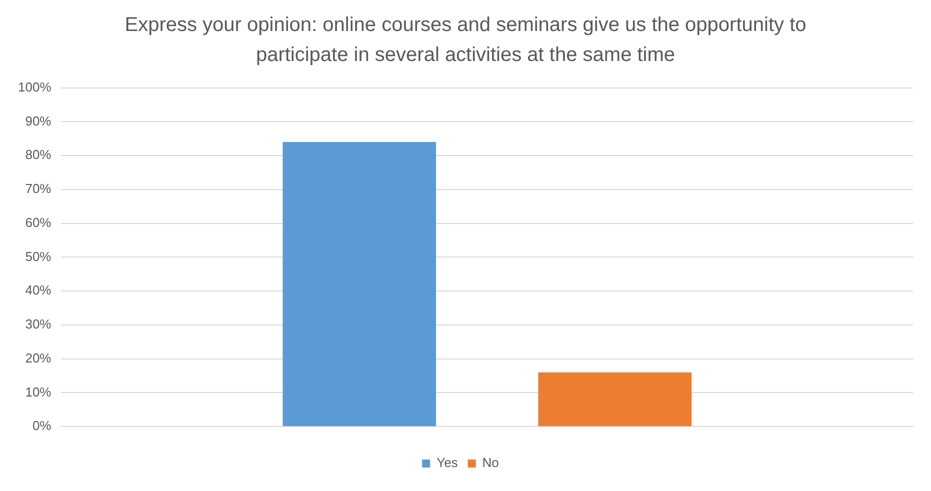 This screenshot has width=931, height=491. Describe the element at coordinates (38, 358) in the screenshot. I see `y-tick-label: 20%` at that location.